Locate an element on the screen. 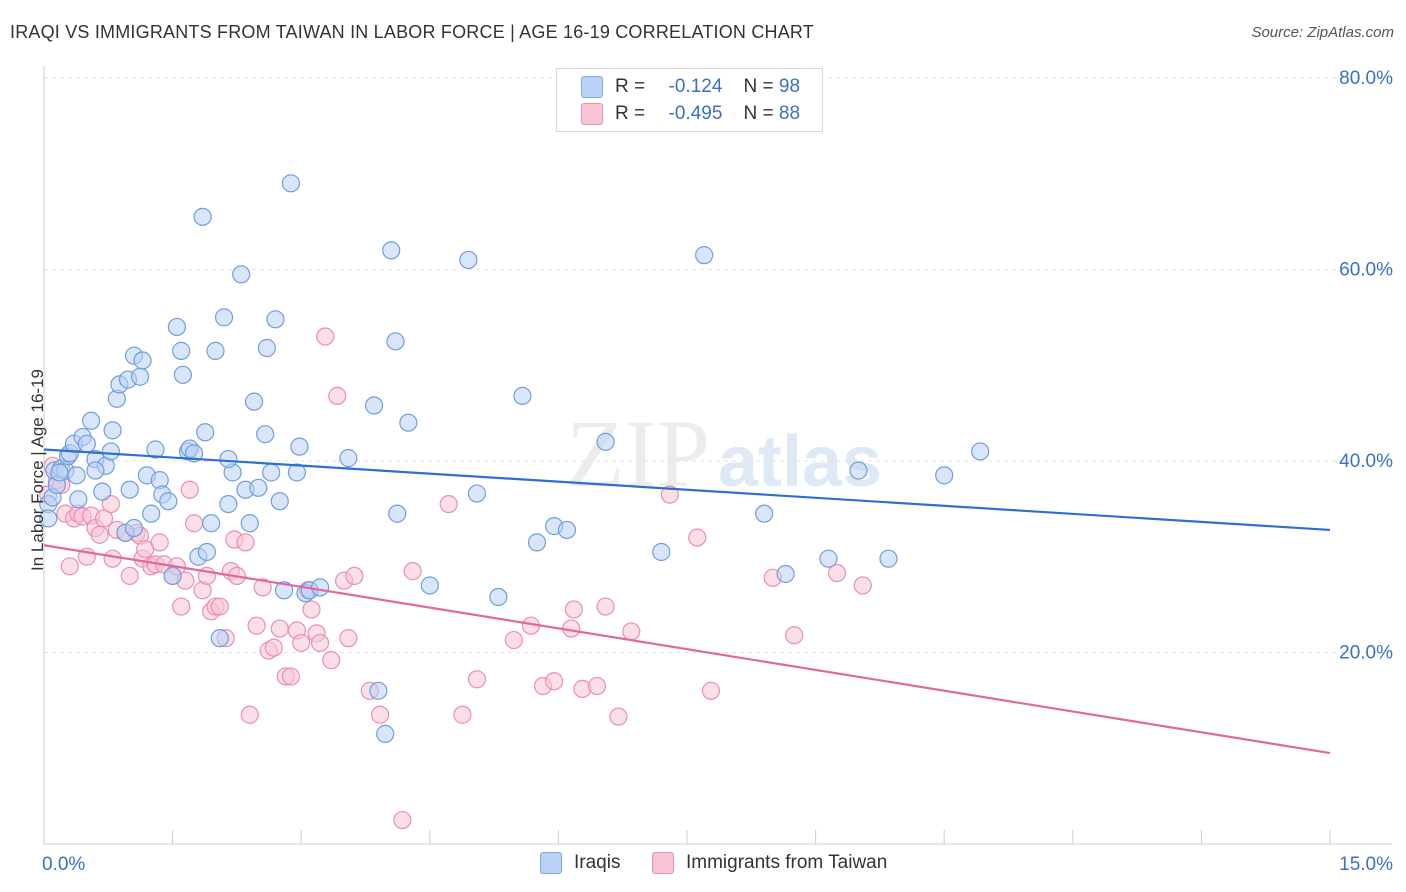 This screenshot has height=892, width=1406. x-tick-labels: 0.0% 15.0% is located at coordinates (717, 864).